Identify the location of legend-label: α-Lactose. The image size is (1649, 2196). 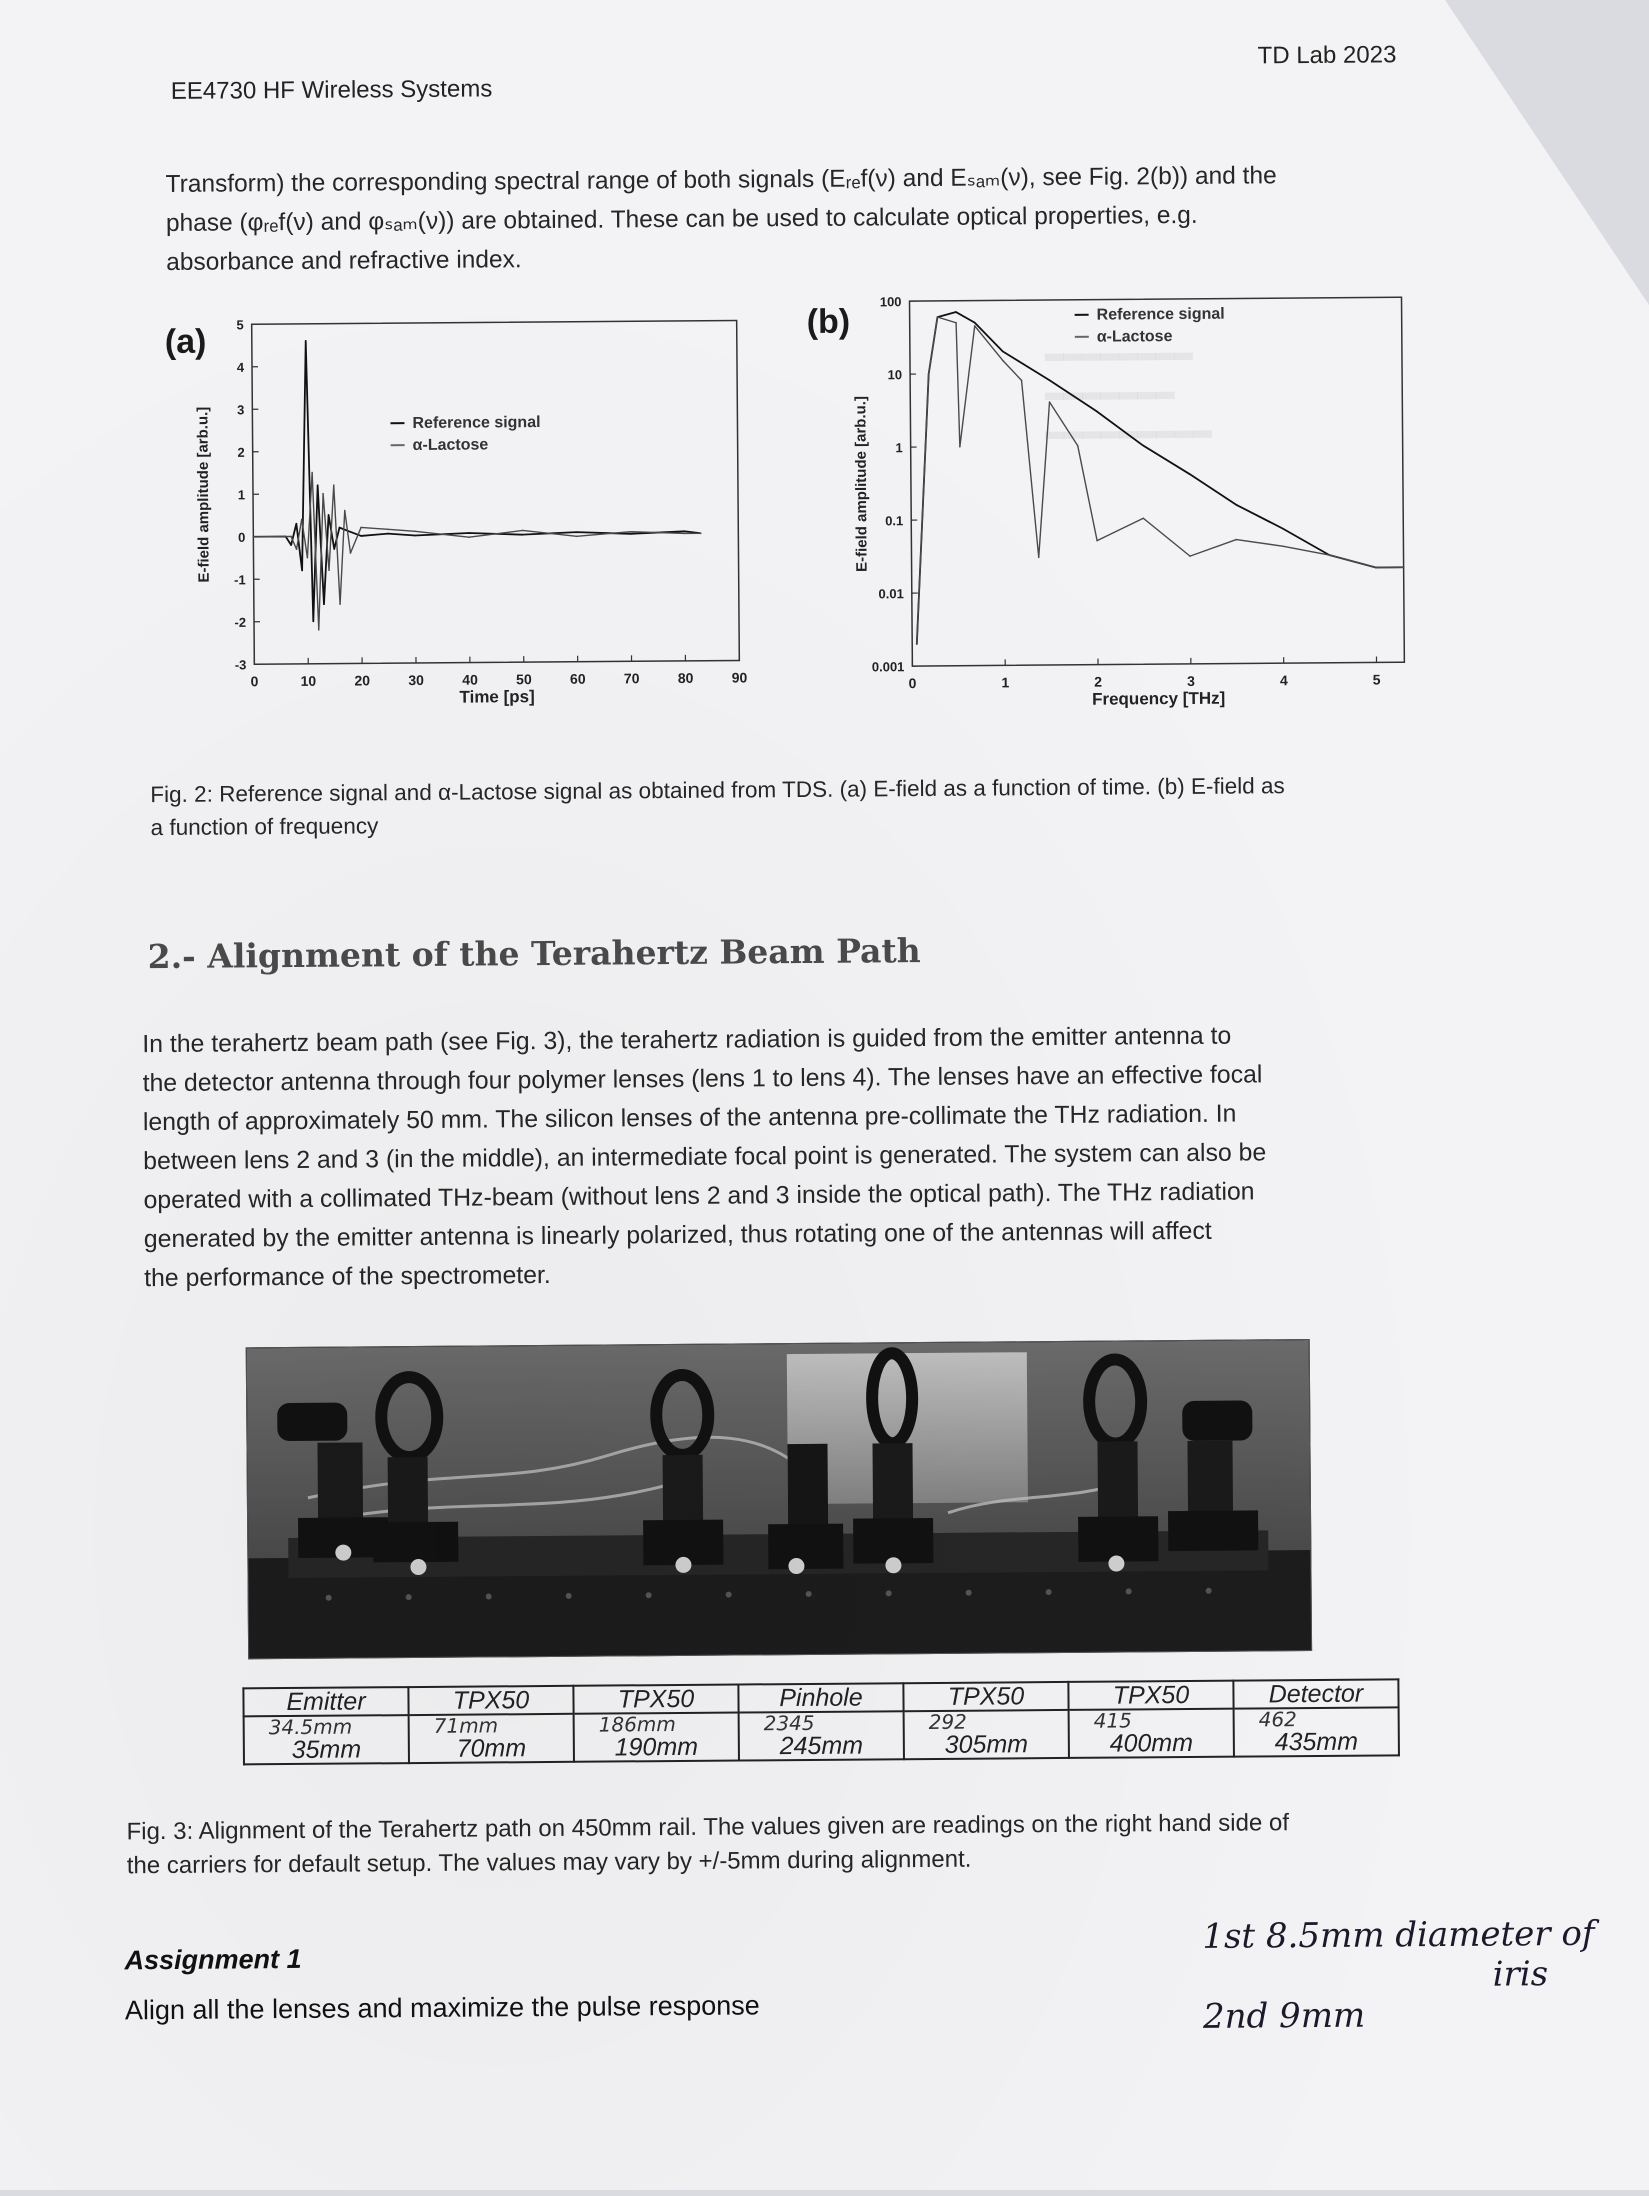
(1135, 337).